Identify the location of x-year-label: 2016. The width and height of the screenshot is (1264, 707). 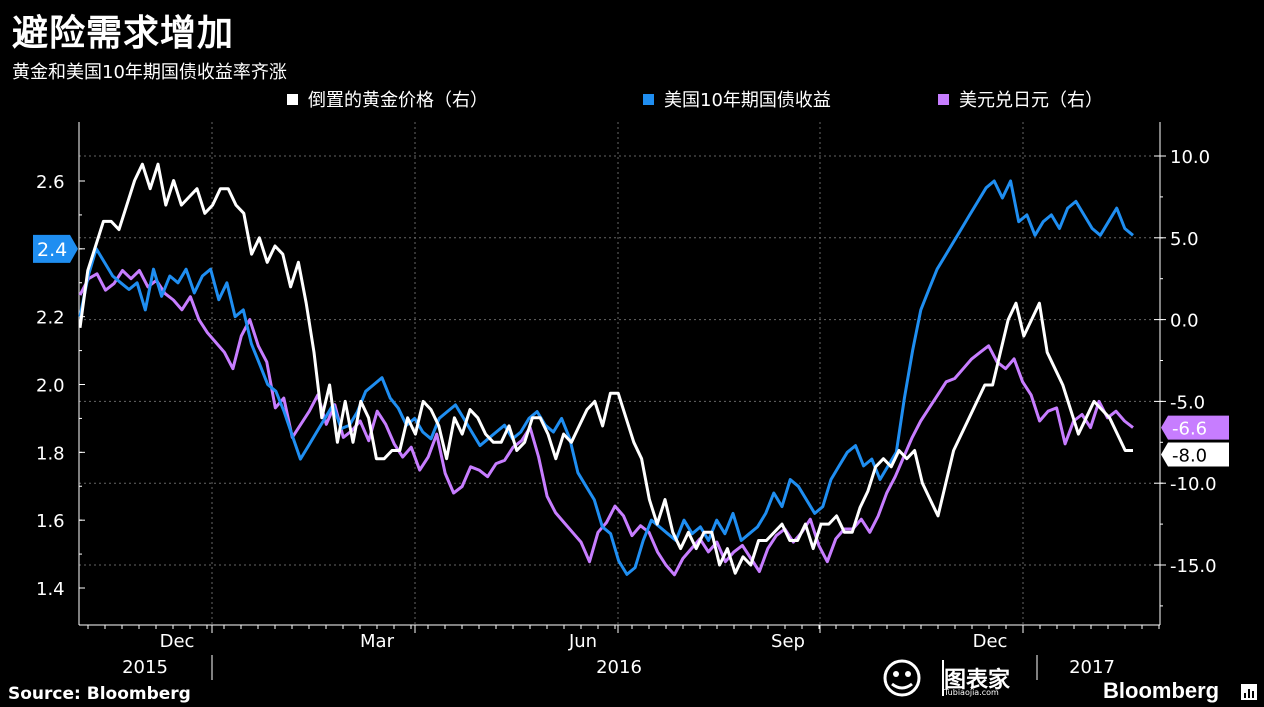
(619, 667).